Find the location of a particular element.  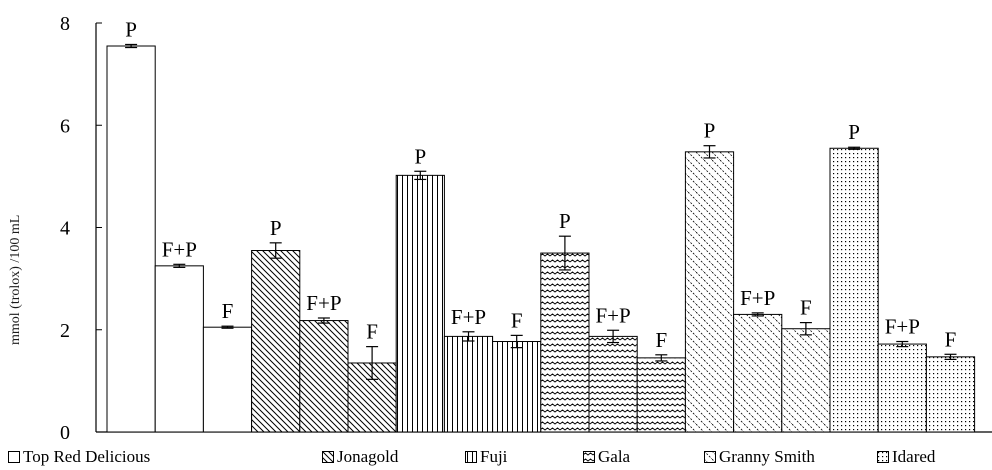

legend-label: Idared is located at coordinates (914, 456).